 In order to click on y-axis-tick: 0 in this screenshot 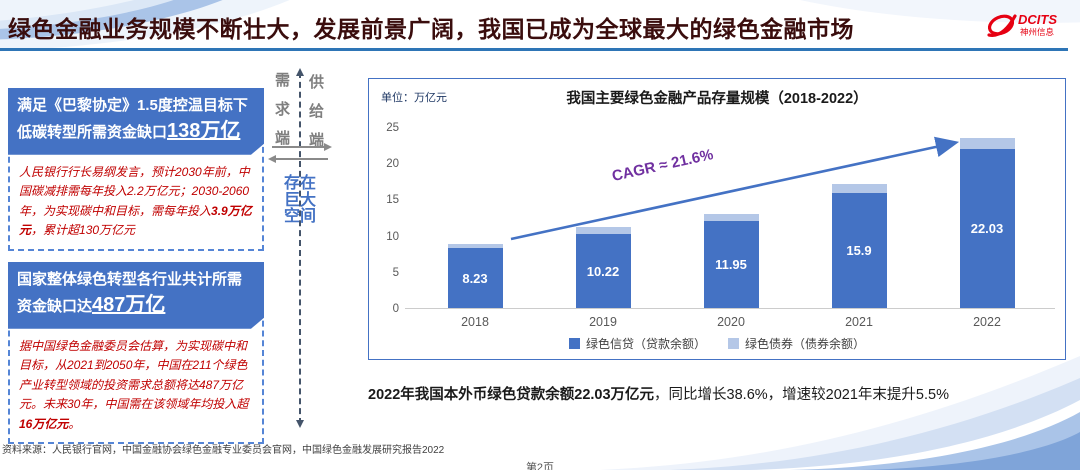, I will do `click(395, 309)`.